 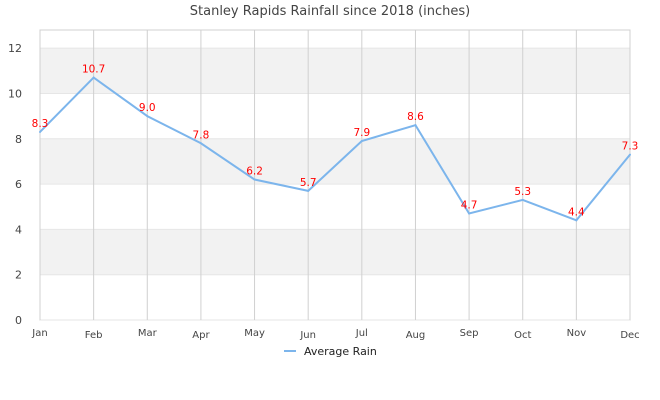 I want to click on x-tick-label: Oct, so click(x=522, y=335).